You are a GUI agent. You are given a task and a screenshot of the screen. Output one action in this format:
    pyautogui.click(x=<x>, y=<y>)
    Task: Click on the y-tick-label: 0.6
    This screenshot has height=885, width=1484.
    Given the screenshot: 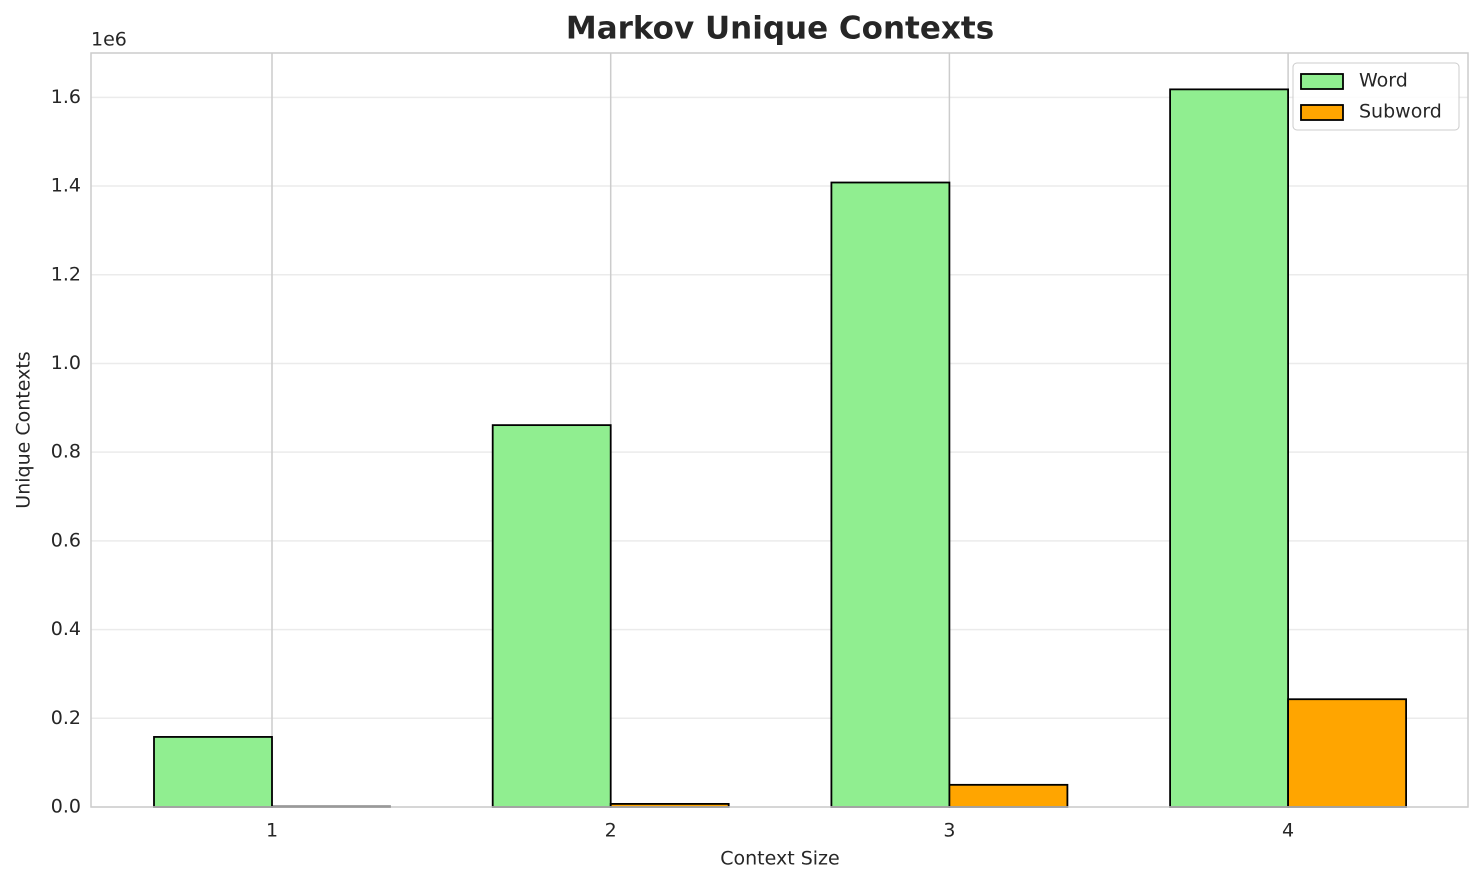 What is the action you would take?
    pyautogui.click(x=66, y=540)
    